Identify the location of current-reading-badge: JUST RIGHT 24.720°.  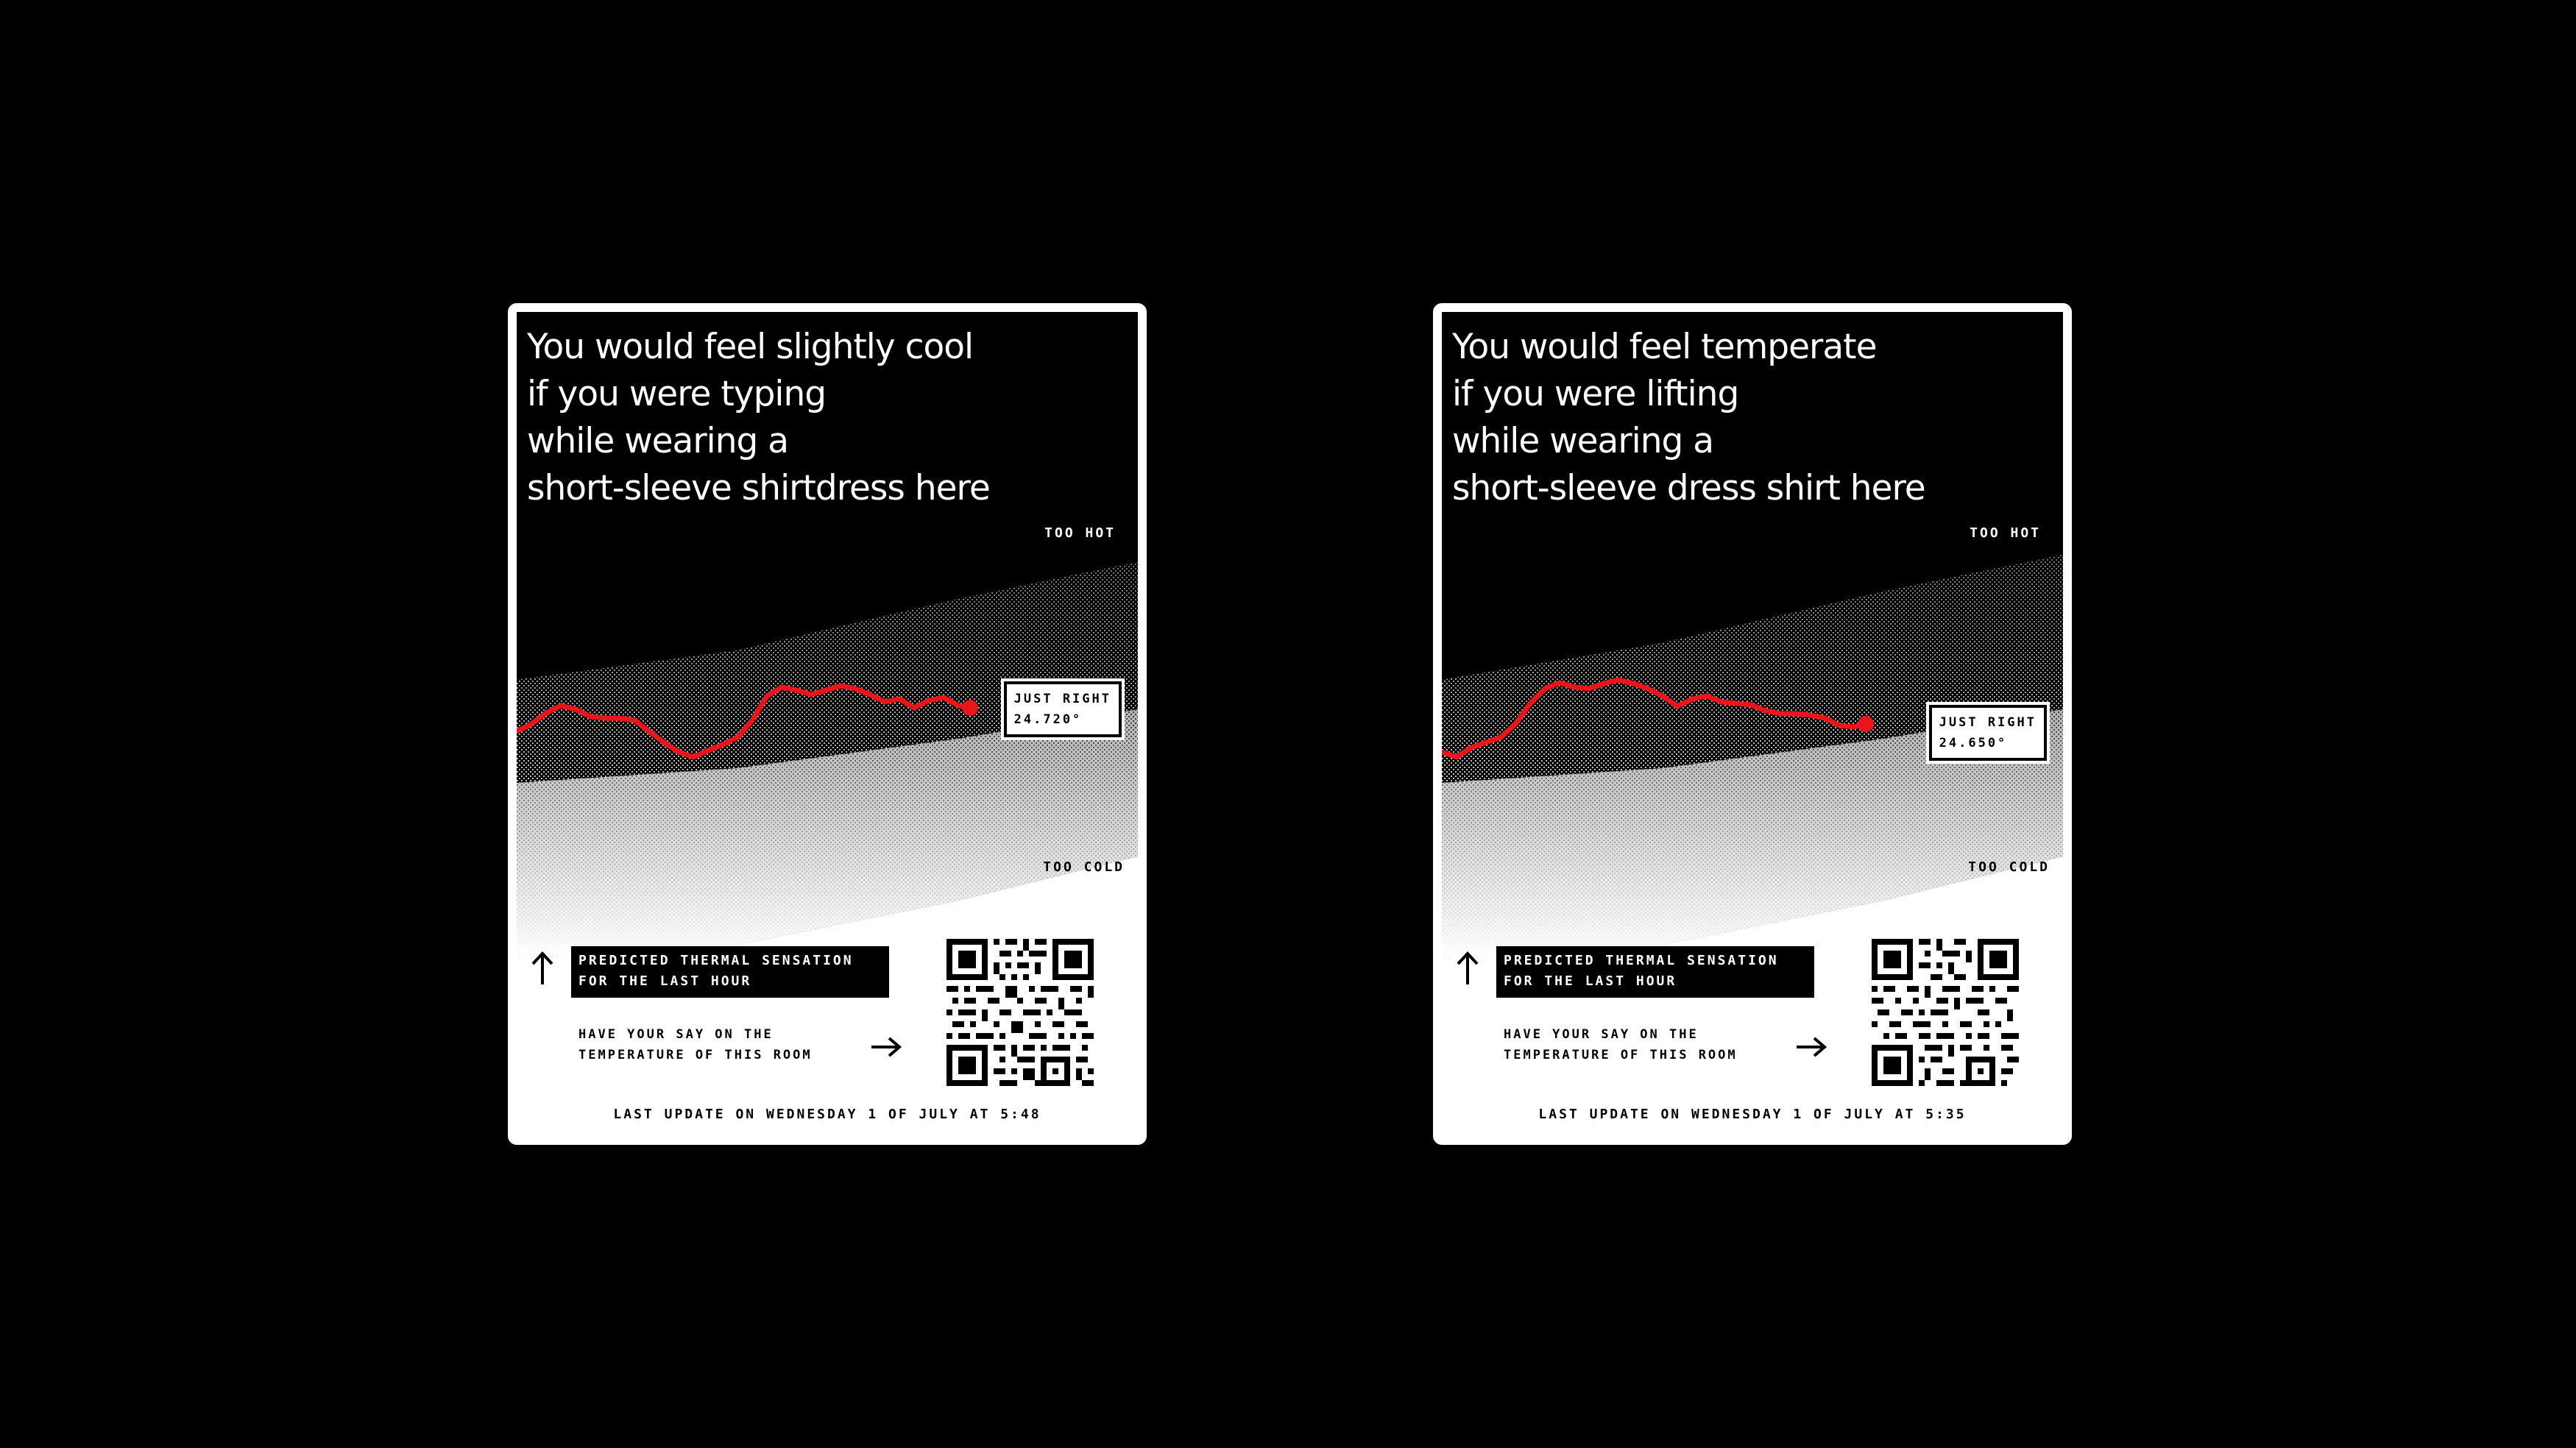
(1062, 709).